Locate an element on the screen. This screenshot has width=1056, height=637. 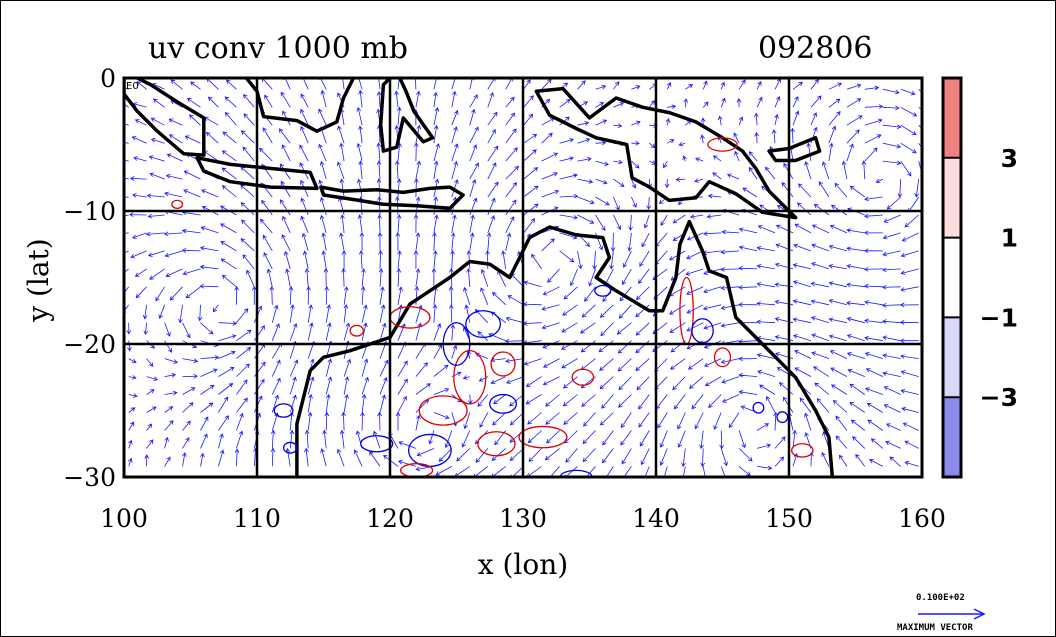
corner-label: E0 is located at coordinates (132, 86).